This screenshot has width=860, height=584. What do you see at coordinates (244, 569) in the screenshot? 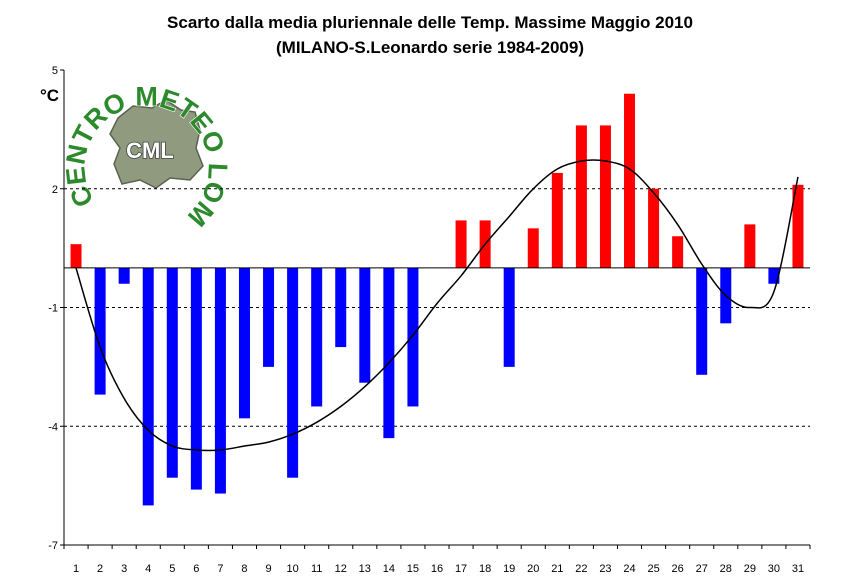
I see `x-tick-label: 8` at bounding box center [244, 569].